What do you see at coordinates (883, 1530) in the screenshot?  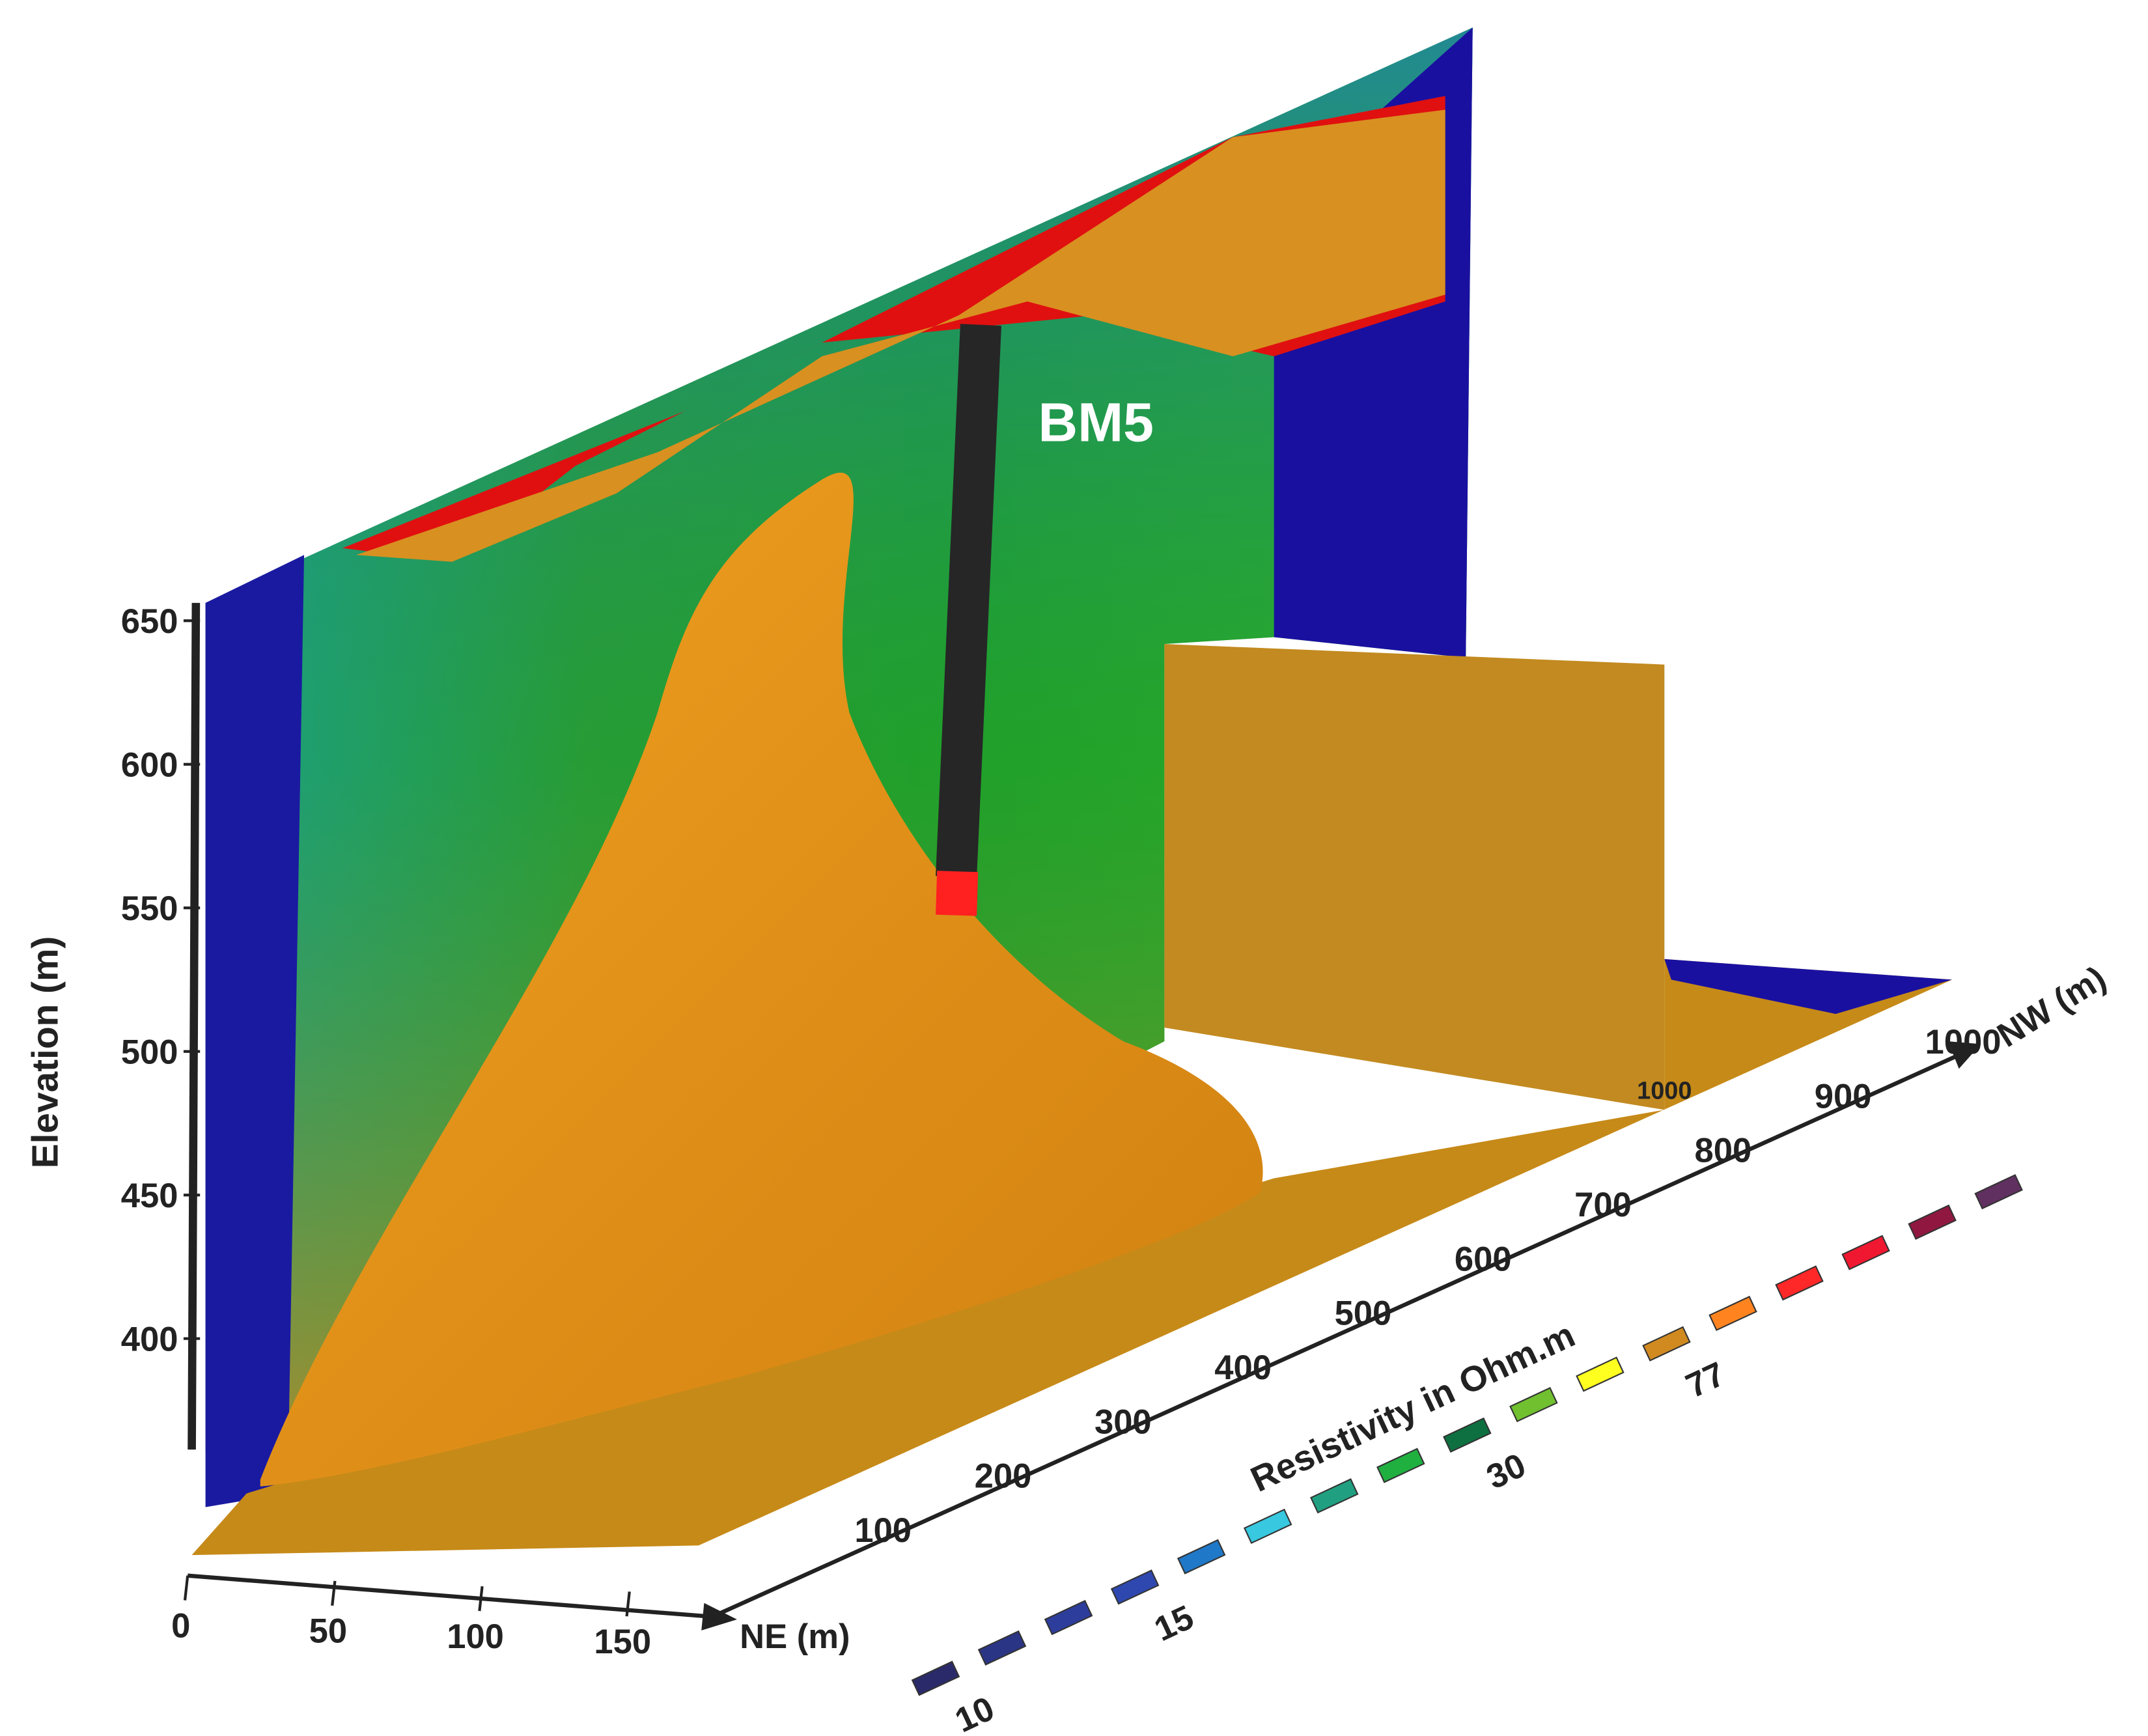 I see `nw-tick-label: 100` at bounding box center [883, 1530].